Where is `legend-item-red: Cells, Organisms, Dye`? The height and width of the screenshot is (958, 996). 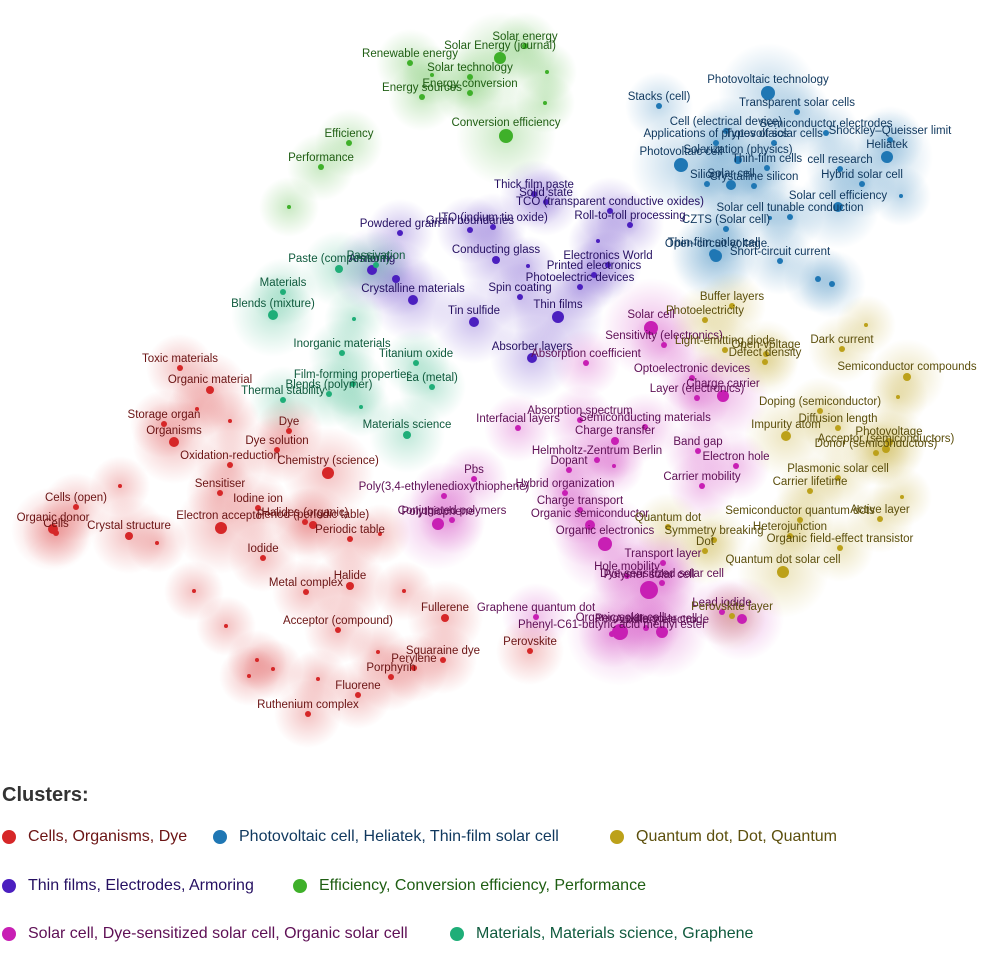
legend-item-red: Cells, Organisms, Dye is located at coordinates (94, 837).